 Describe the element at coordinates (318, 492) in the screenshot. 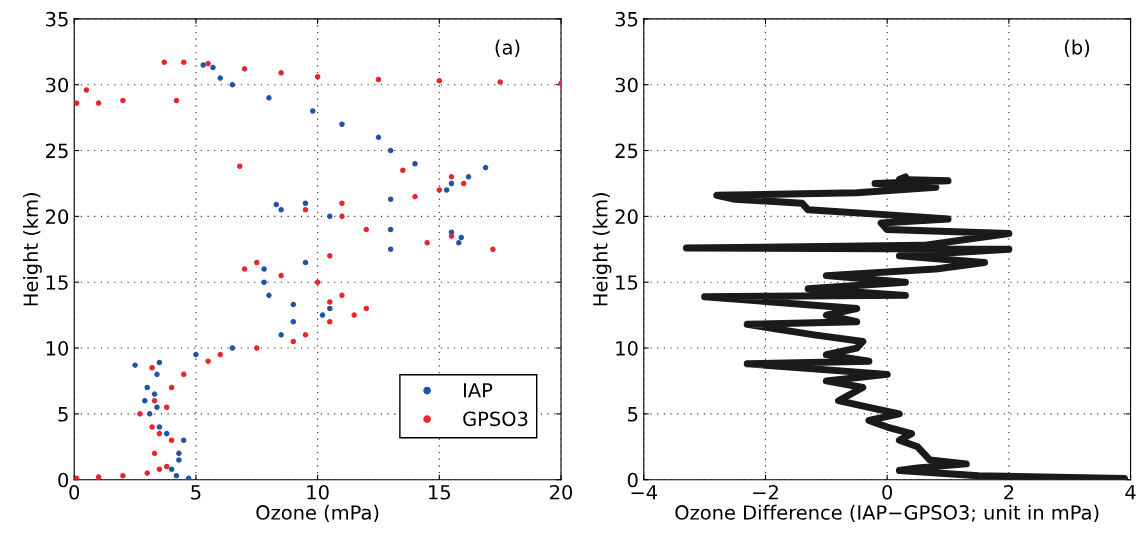

I see `x-tick-label: 10` at that location.